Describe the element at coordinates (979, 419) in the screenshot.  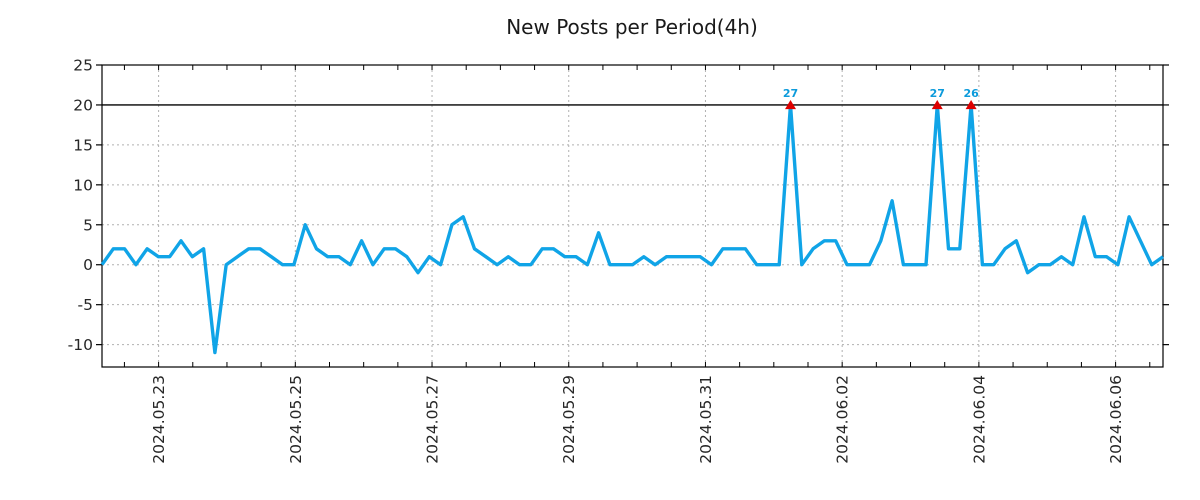
I see `x-tick-label: 2024.06.04` at that location.